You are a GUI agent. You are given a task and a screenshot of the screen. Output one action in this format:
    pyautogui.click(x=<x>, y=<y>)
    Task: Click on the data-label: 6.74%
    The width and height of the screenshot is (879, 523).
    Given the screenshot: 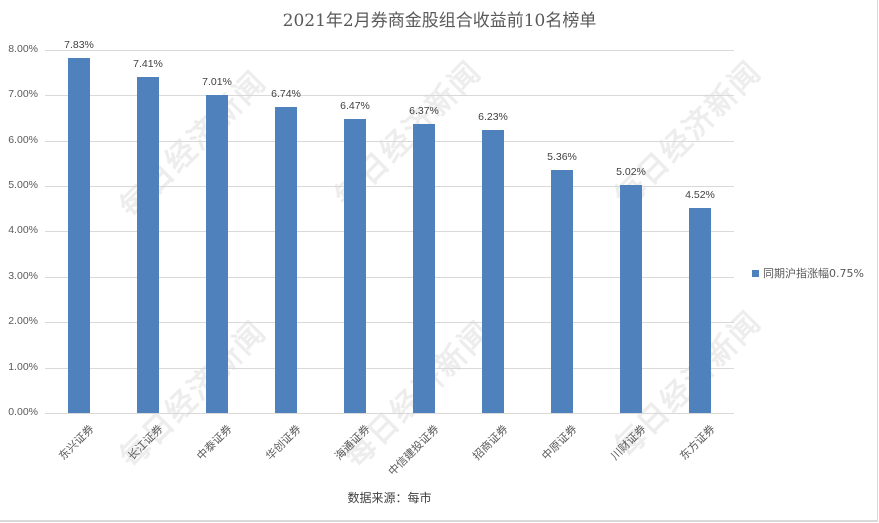 What is the action you would take?
    pyautogui.click(x=286, y=94)
    